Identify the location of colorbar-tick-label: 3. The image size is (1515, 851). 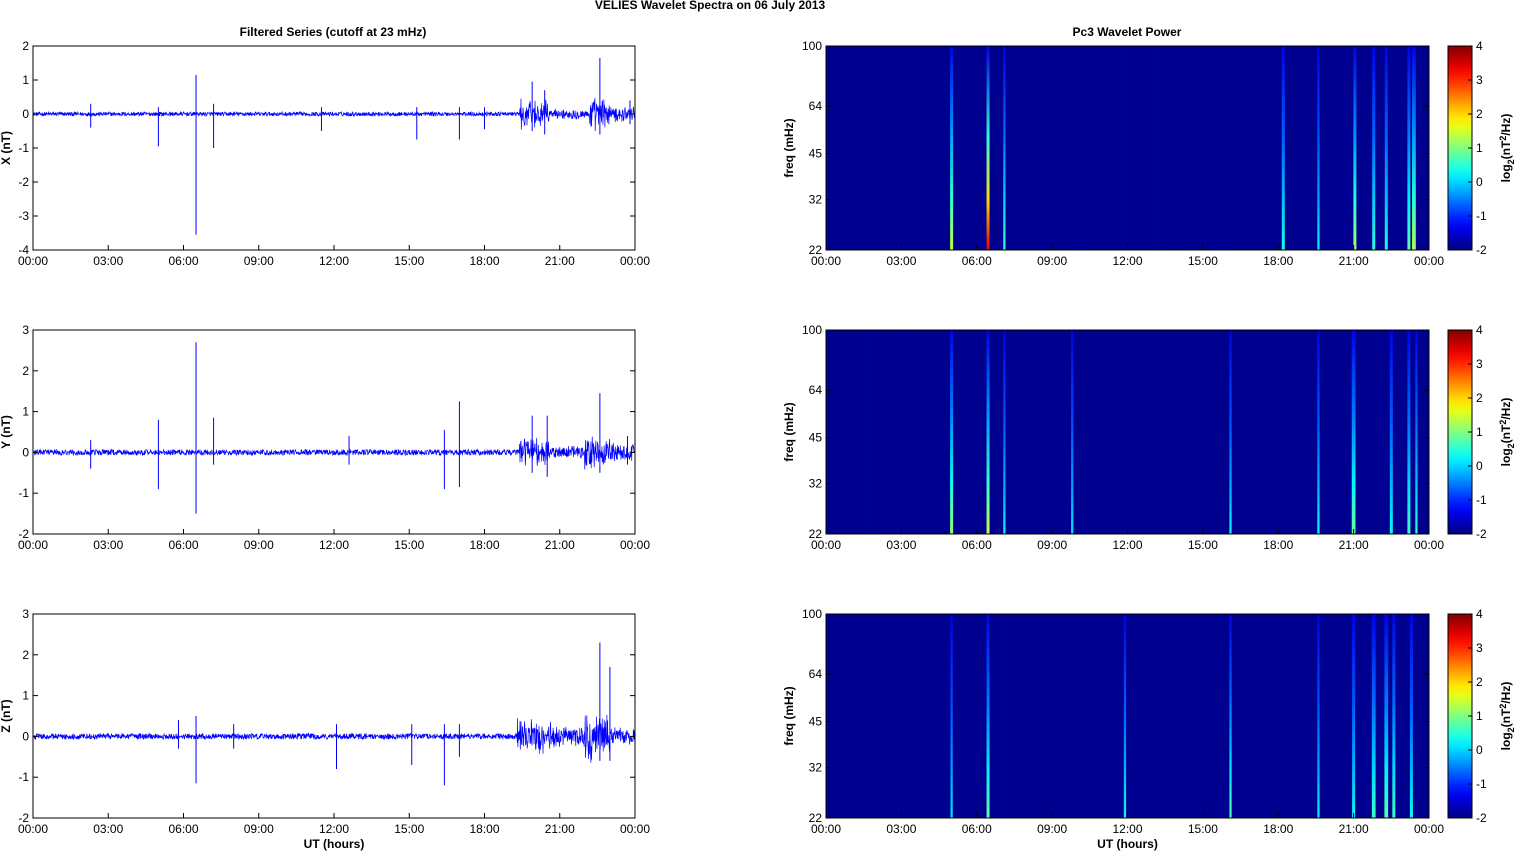
(1479, 364).